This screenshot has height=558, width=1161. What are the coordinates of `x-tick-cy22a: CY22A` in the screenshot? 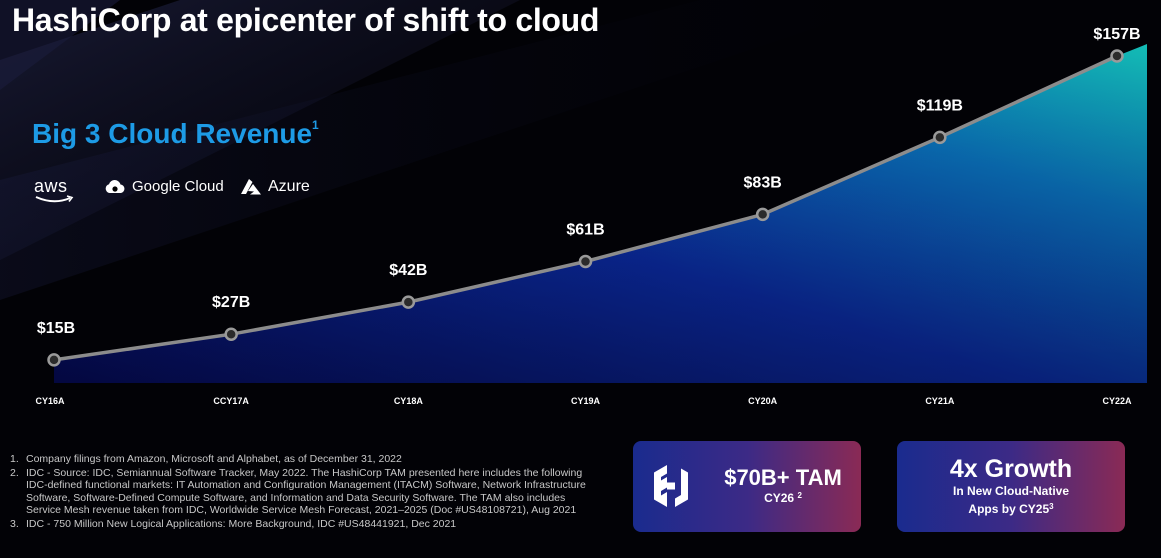 It's located at (1117, 401).